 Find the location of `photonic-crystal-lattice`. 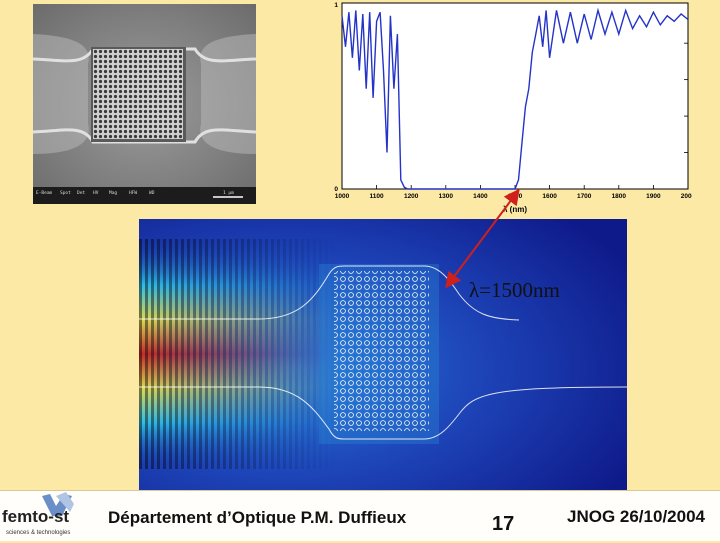

photonic-crystal-lattice is located at coordinates (381, 351).